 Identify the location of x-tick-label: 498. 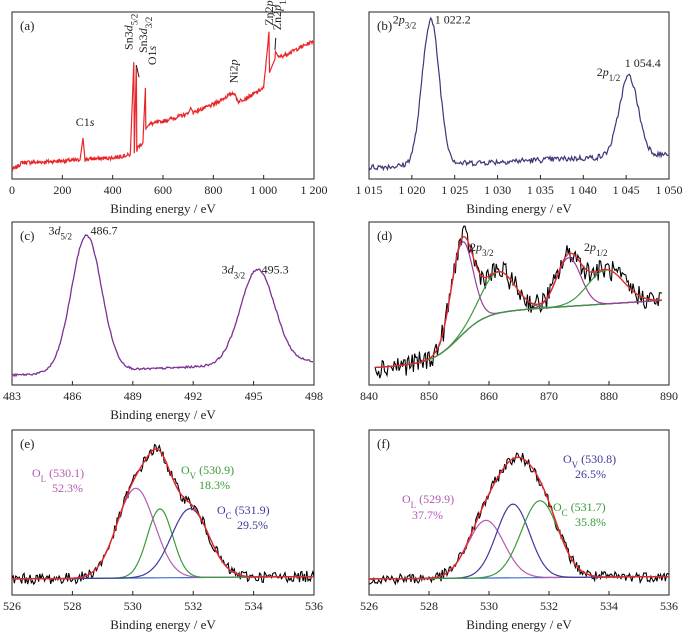
(314, 396).